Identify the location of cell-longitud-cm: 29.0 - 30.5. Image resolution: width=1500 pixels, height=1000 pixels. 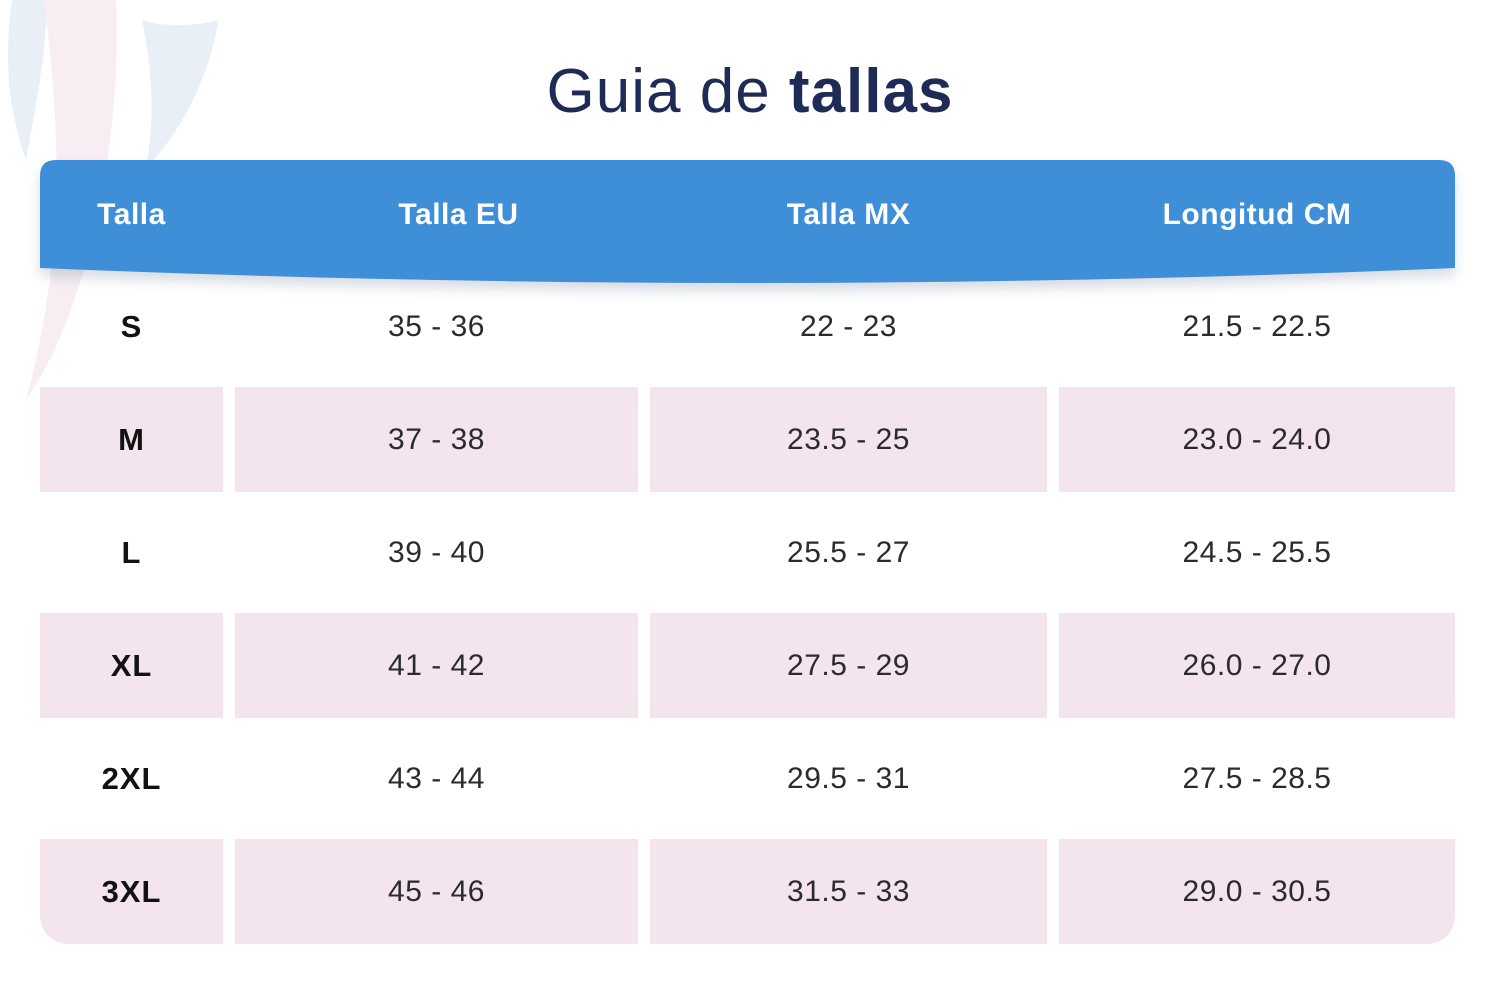
(1257, 891).